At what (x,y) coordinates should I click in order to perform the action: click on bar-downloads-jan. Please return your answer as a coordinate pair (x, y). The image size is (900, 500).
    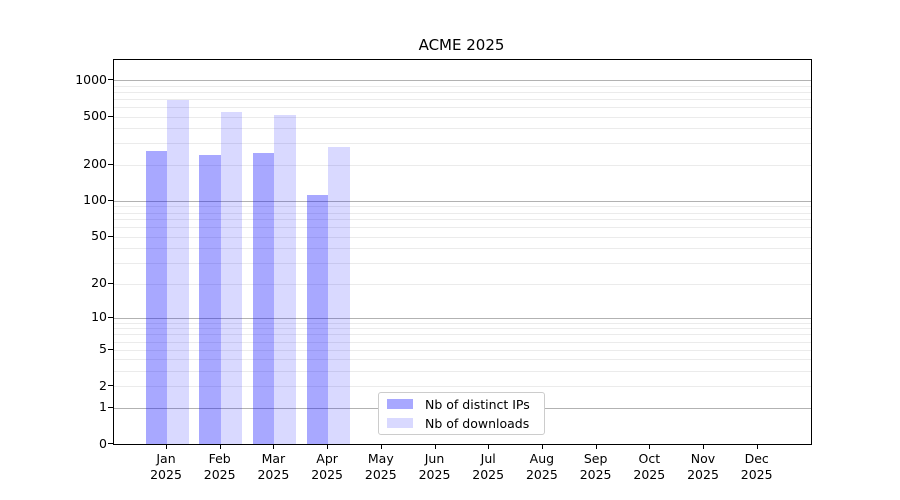
    Looking at the image, I should click on (178, 271).